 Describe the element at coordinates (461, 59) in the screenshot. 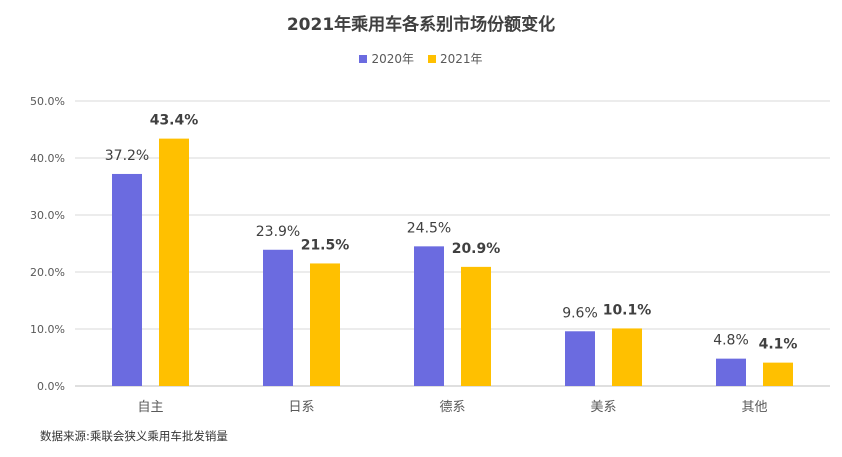

I see `legend-label-2021: 2021年` at that location.